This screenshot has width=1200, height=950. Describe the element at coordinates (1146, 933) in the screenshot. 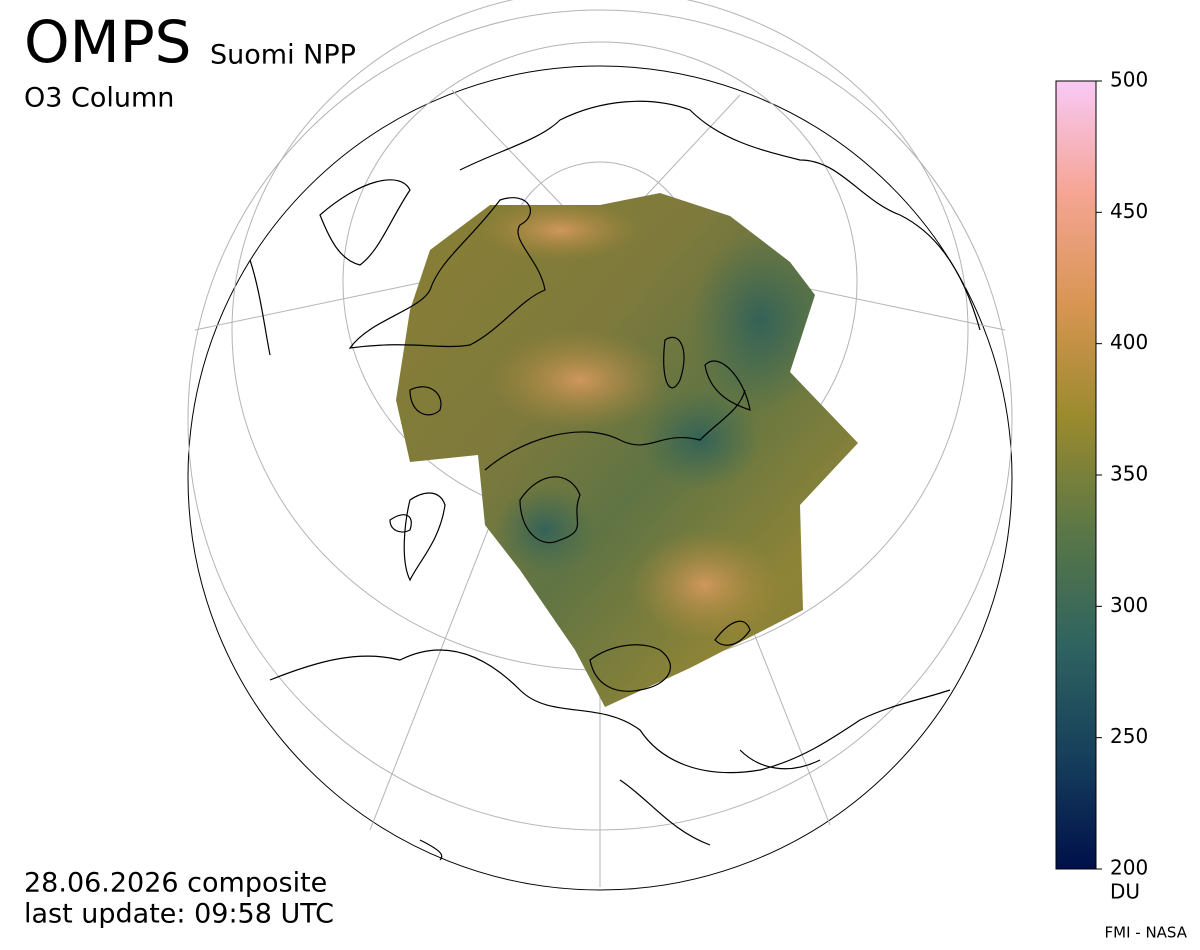

I see `credit: FMI - NASA` at that location.